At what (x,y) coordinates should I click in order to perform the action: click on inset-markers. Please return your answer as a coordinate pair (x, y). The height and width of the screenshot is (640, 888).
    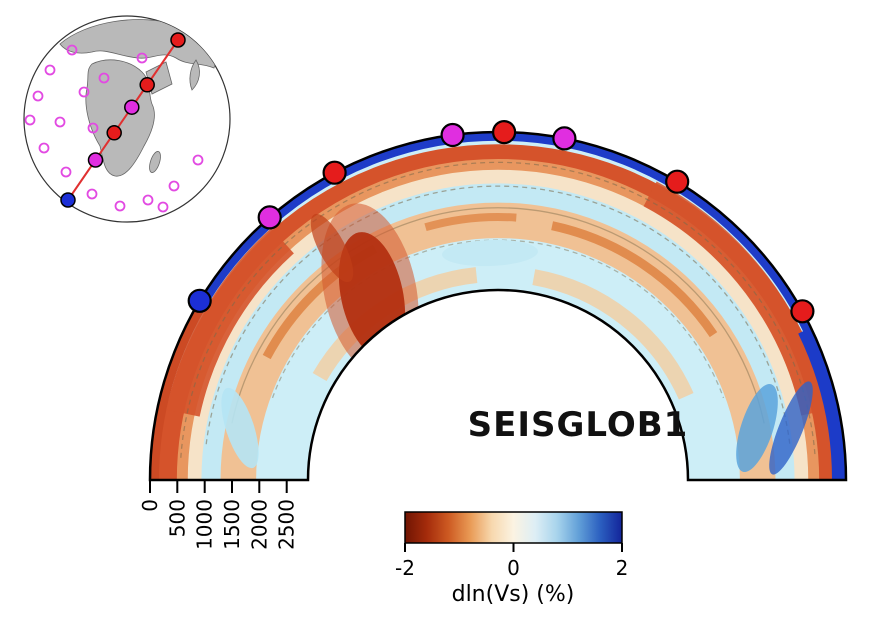
    Looking at the image, I should click on (114, 122).